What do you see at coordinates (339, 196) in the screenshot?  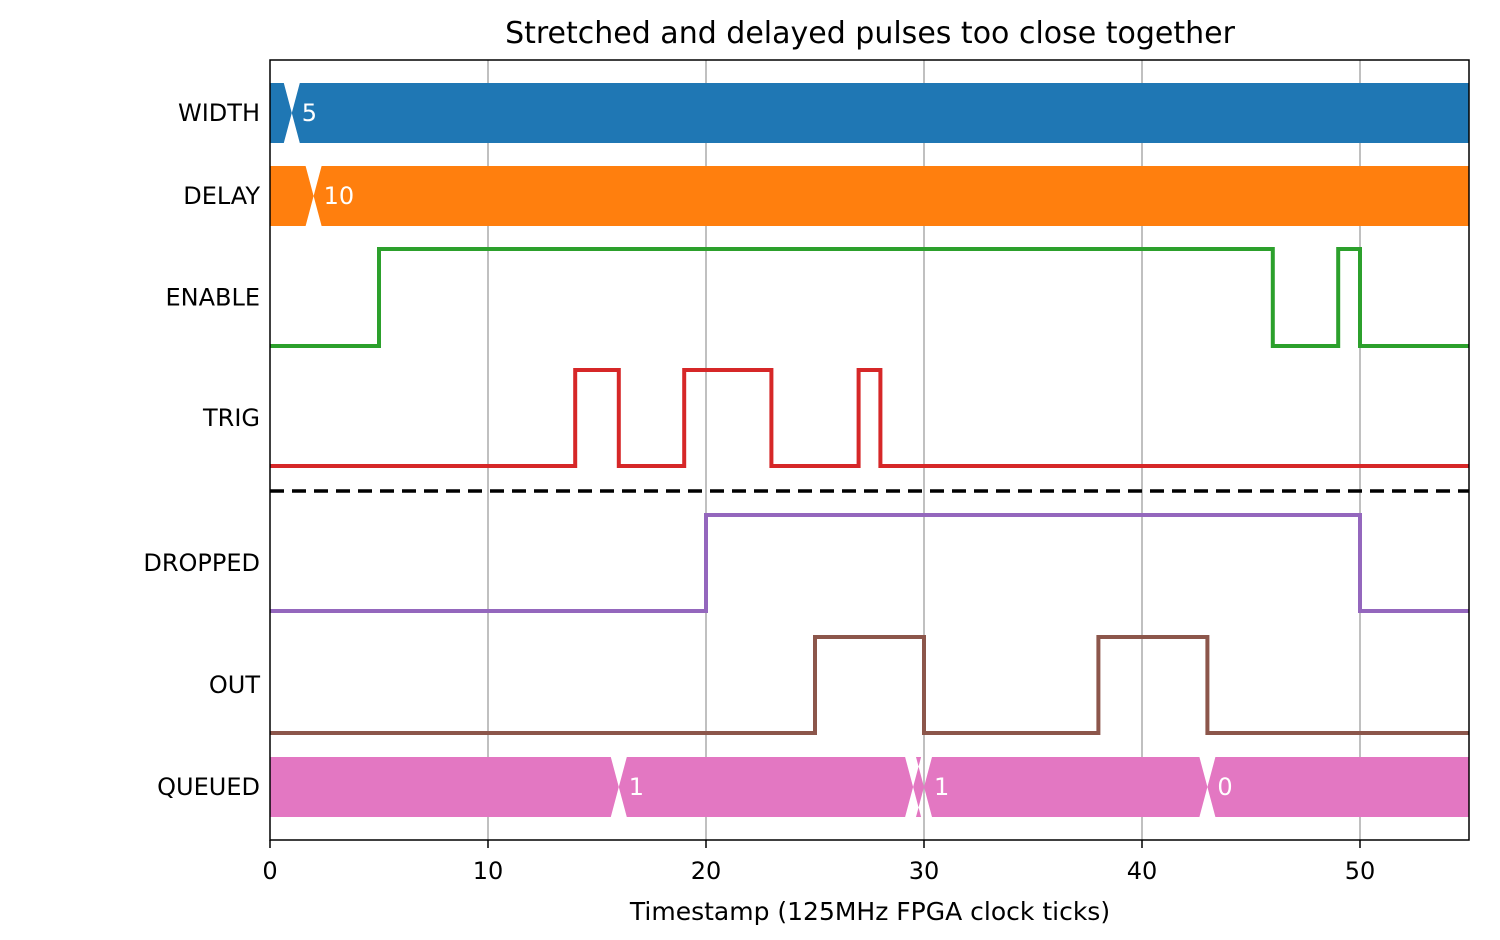 I see `bus-value-label: 10` at bounding box center [339, 196].